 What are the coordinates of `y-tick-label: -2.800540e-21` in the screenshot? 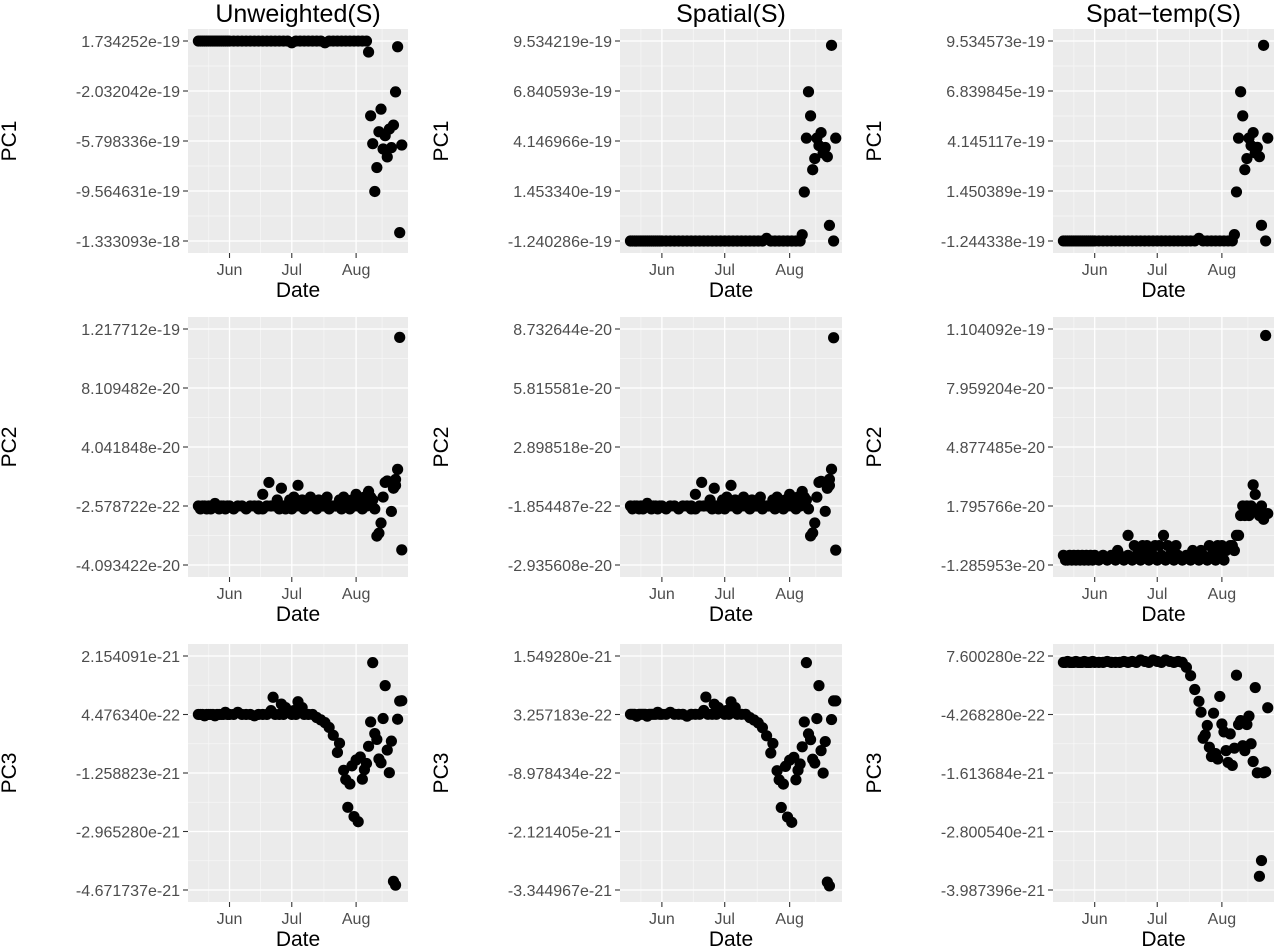 It's located at (993, 833).